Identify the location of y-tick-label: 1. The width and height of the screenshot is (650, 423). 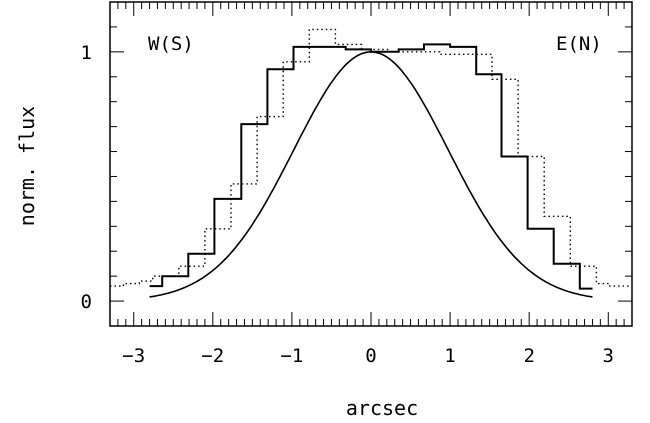
(86, 53).